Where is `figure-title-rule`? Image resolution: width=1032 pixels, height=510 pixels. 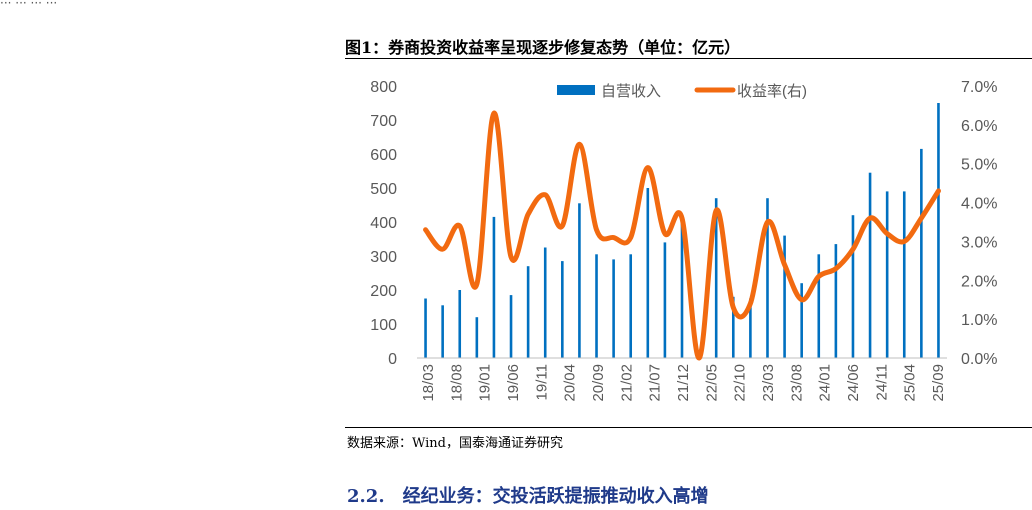 figure-title-rule is located at coordinates (688, 58).